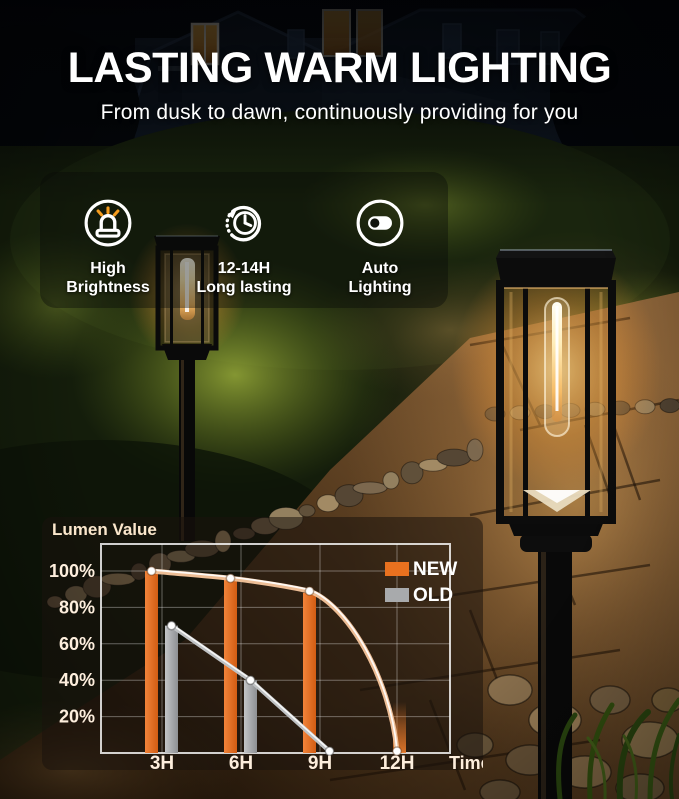 This screenshot has width=679, height=799. What do you see at coordinates (243, 223) in the screenshot?
I see `clock-duration-icon` at bounding box center [243, 223].